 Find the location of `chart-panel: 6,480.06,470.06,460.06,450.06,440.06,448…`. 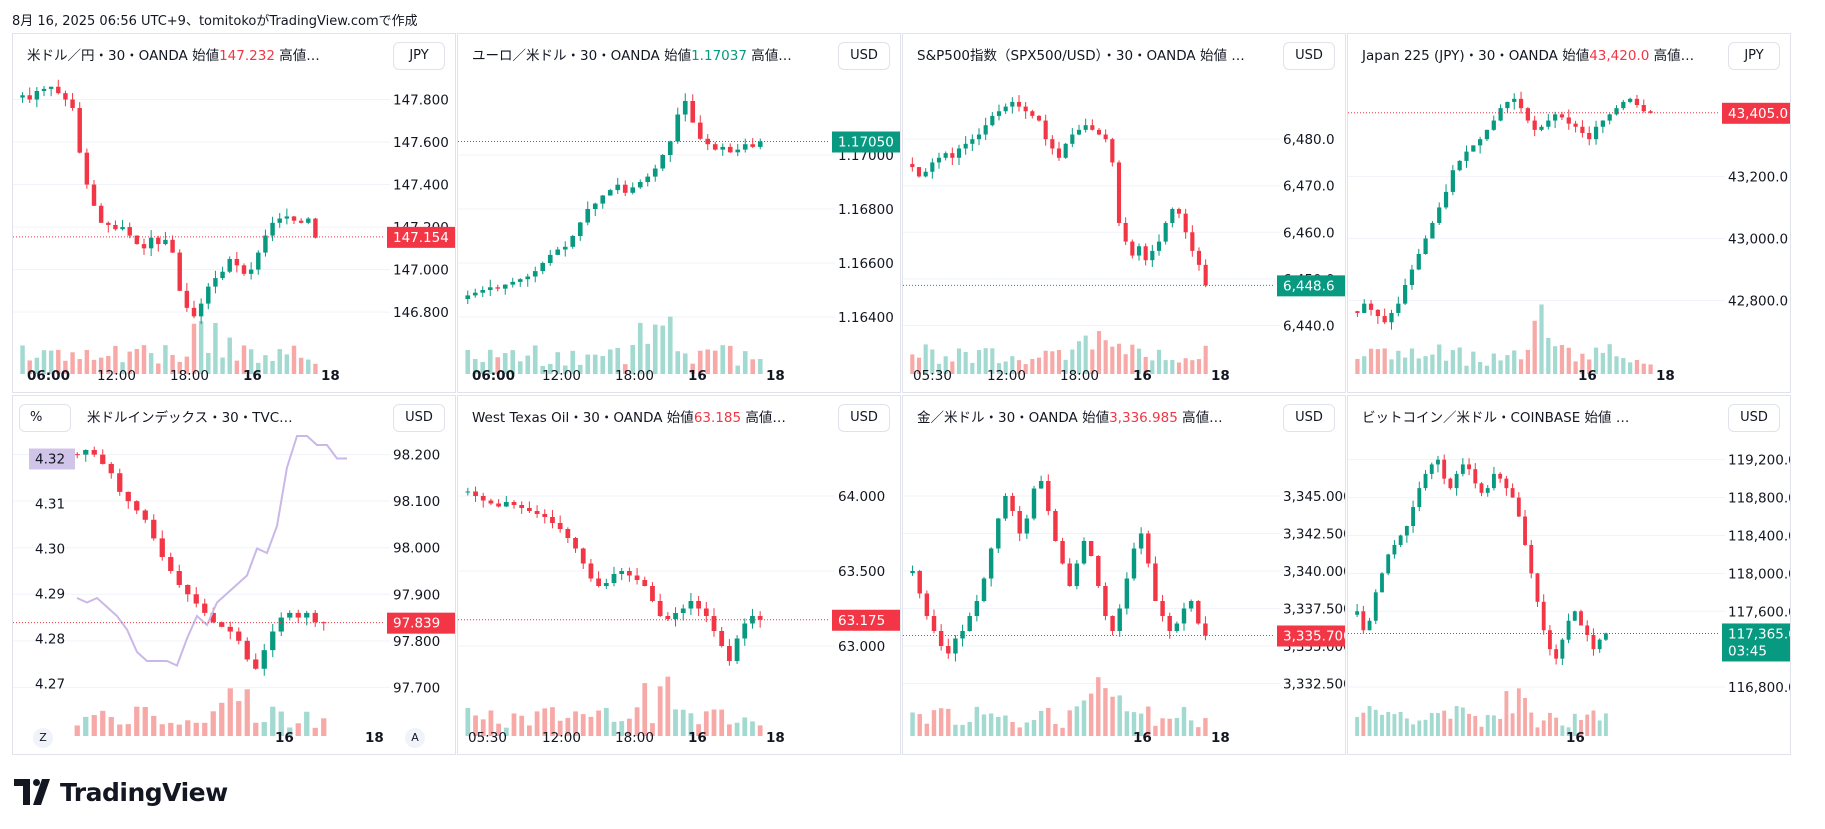

chart-panel: 6,480.06,470.06,460.06,450.06,440.06,448… is located at coordinates (1124, 213).